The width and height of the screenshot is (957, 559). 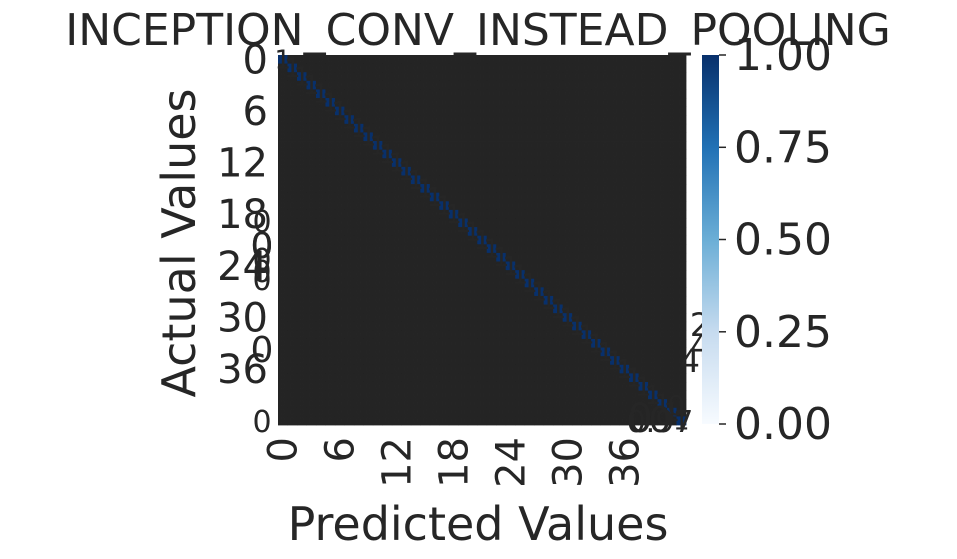 What do you see at coordinates (596, 343) in the screenshot?
I see `heatmap-cell-diagonal` at bounding box center [596, 343].